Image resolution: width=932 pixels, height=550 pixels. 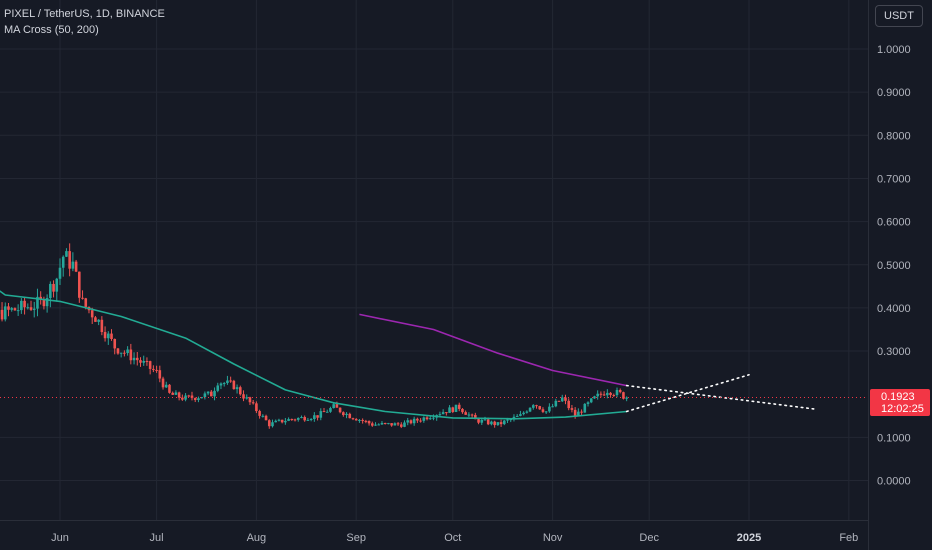 What do you see at coordinates (51, 30) in the screenshot?
I see `indicator-legend: MA Cross (50, 200)` at bounding box center [51, 30].